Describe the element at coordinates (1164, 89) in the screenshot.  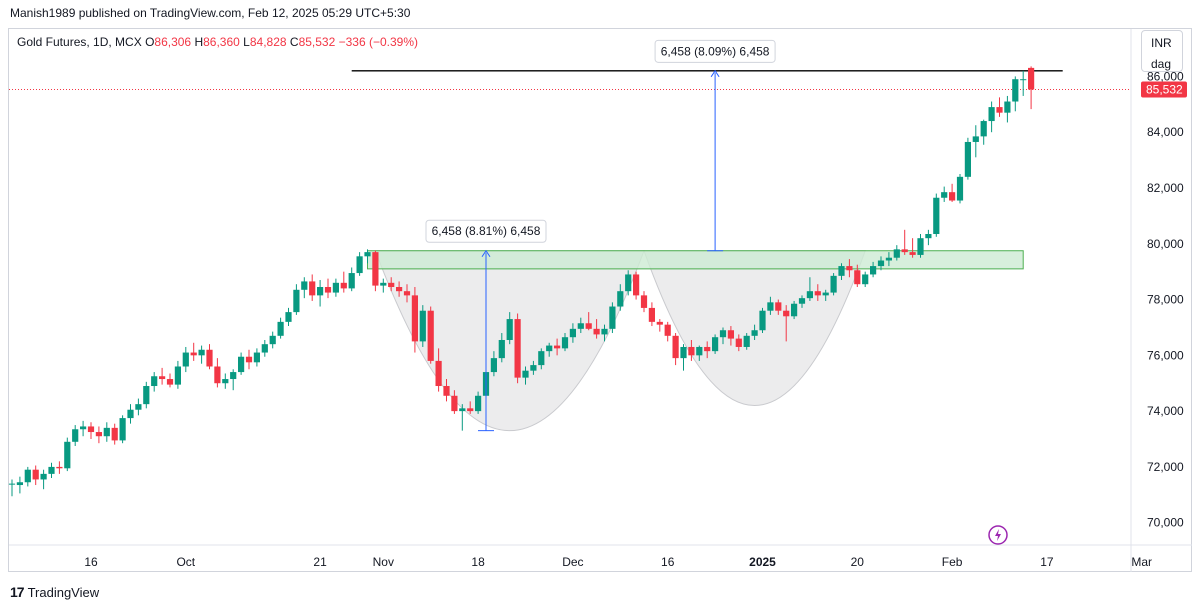
I see `last-price-tag-label: 85,532` at that location.